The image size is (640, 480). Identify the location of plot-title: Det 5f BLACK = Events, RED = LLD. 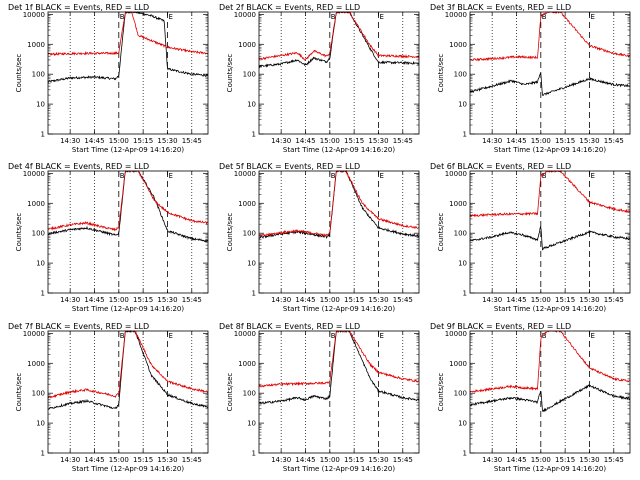
(289, 166).